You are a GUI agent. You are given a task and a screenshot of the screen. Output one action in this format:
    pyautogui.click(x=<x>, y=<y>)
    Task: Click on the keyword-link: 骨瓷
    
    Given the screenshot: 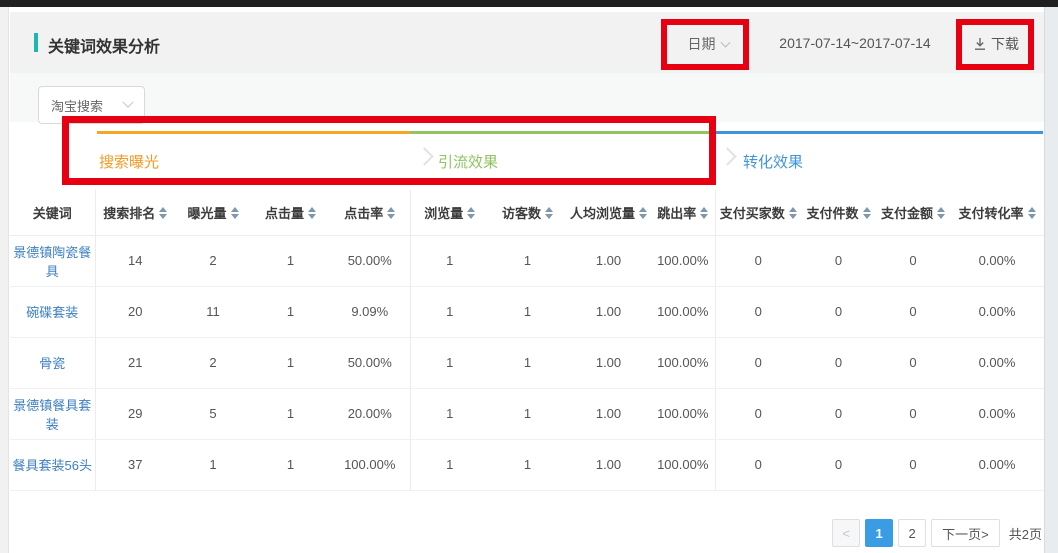 What is the action you would take?
    pyautogui.click(x=52, y=363)
    